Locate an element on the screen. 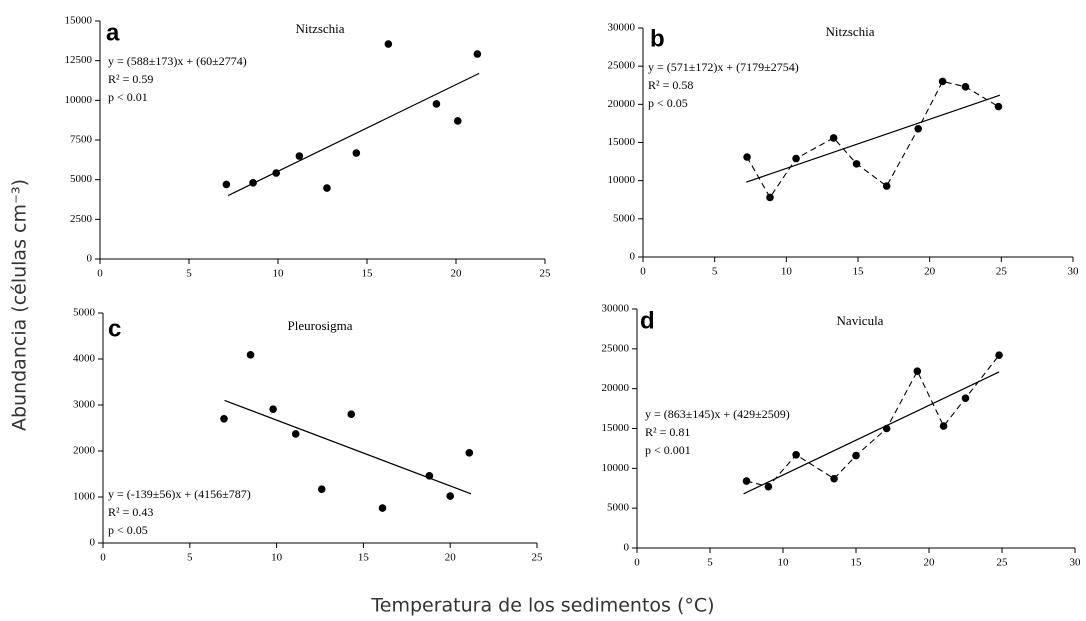 This screenshot has height=621, width=1086. y-tick-label: 30000 is located at coordinates (622, 28).